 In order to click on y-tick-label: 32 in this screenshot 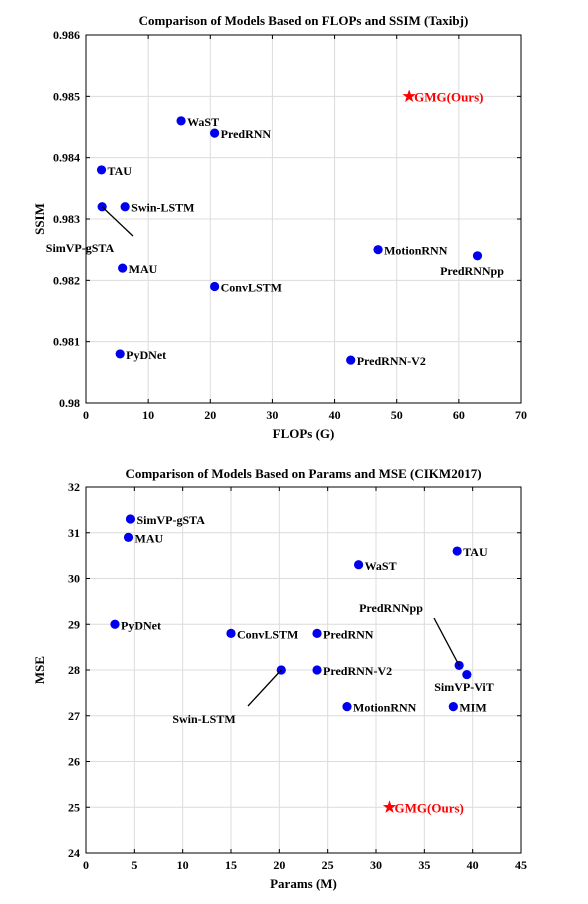, I will do `click(74, 487)`.